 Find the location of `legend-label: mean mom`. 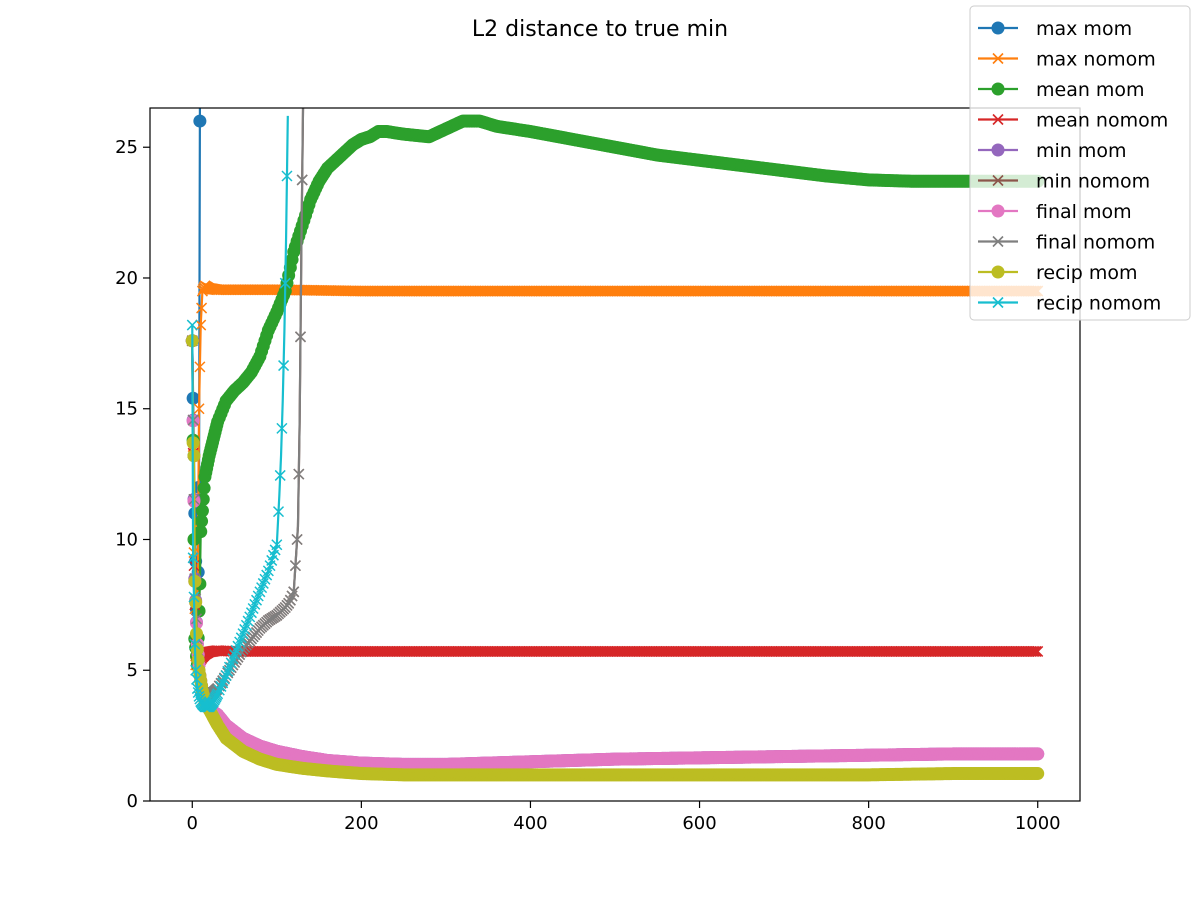

legend-label: mean mom is located at coordinates (1090, 90).